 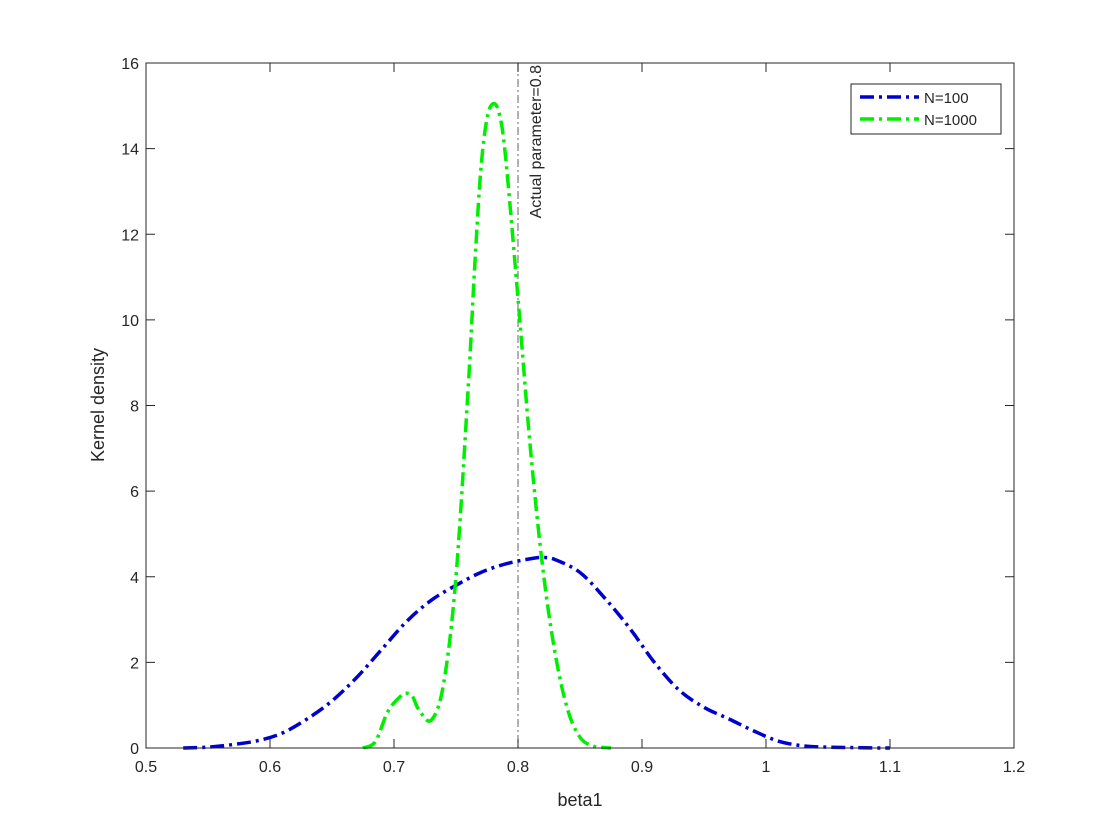 I want to click on y-axis-label: Kernel density, so click(x=98, y=405).